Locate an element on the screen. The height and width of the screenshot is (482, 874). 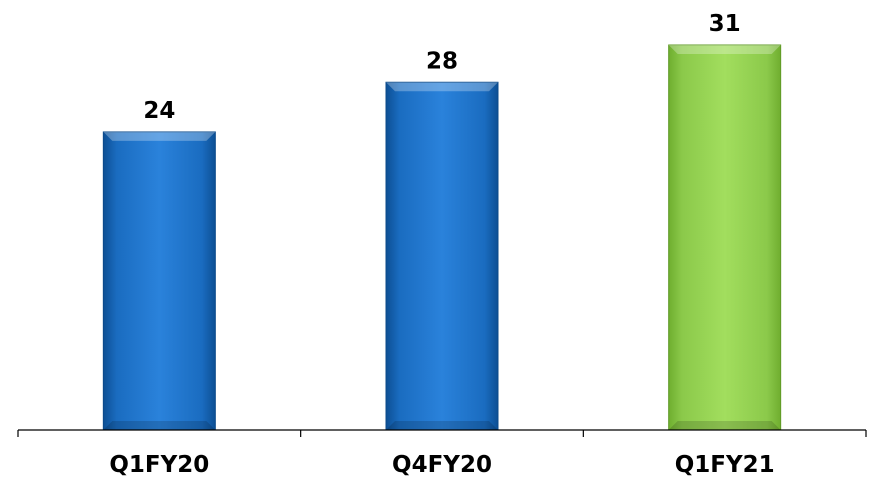
data-label-q1fy21: 31 is located at coordinates (725, 24).